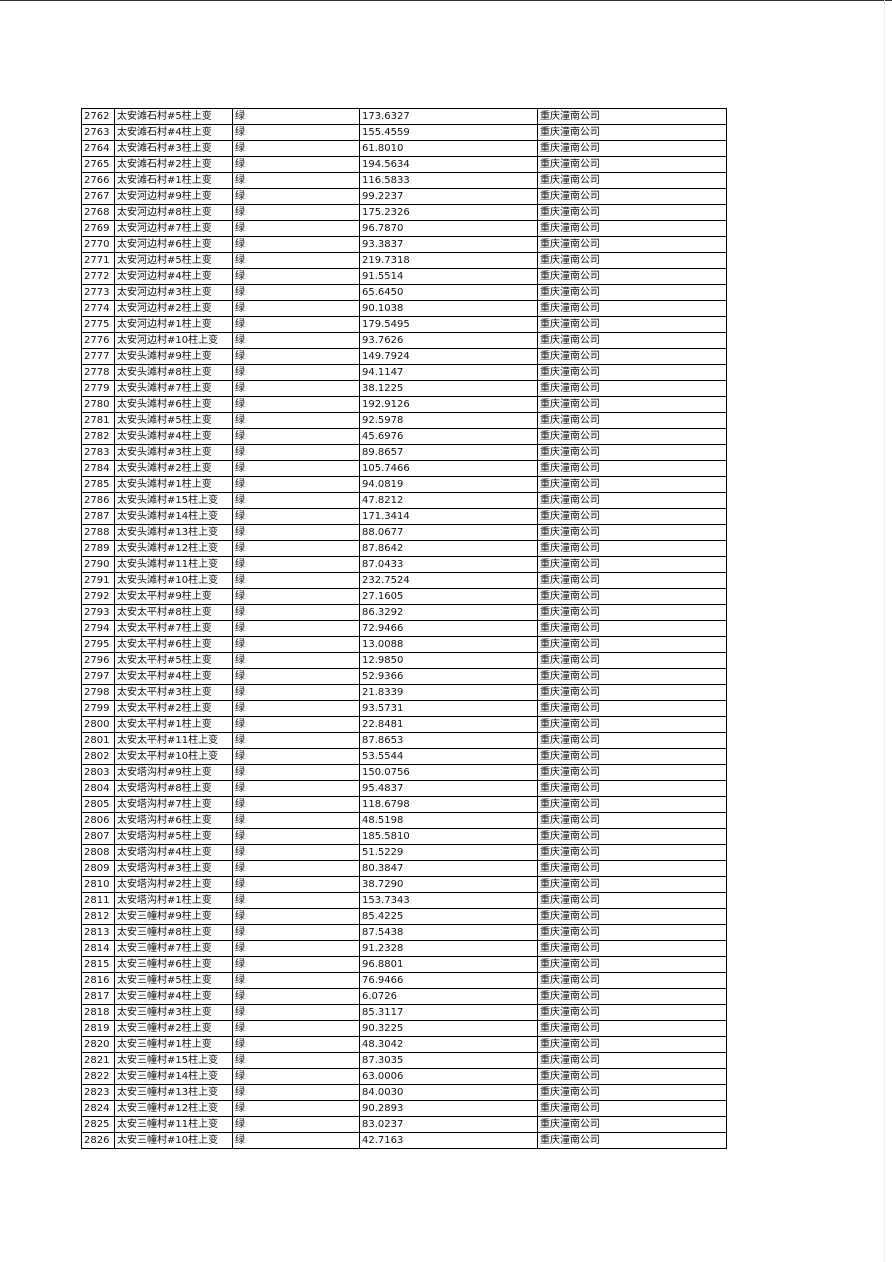 This screenshot has height=1262, width=892. I want to click on table-row: 2785 太安头滩村#1柱上变绿 94.0819 重庆潼南公司, so click(404, 484).